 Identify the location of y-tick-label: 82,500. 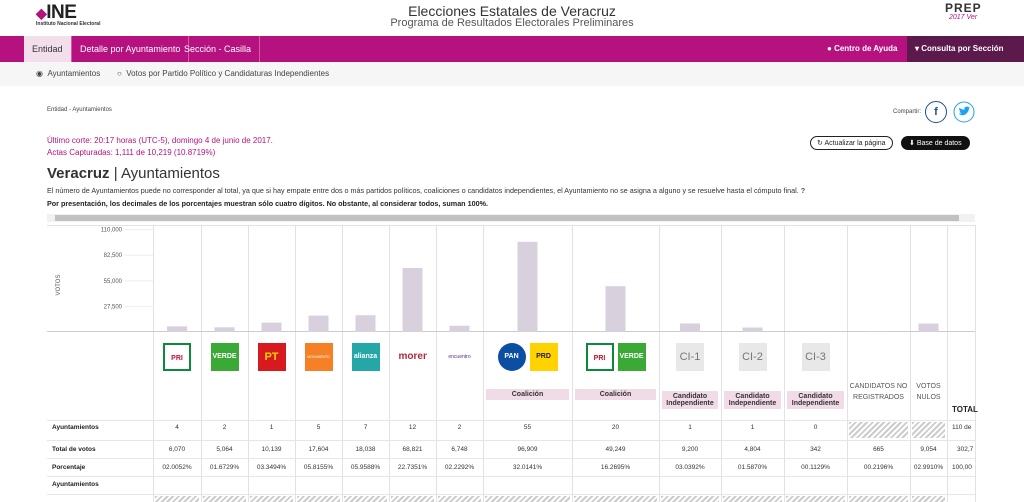
(113, 256).